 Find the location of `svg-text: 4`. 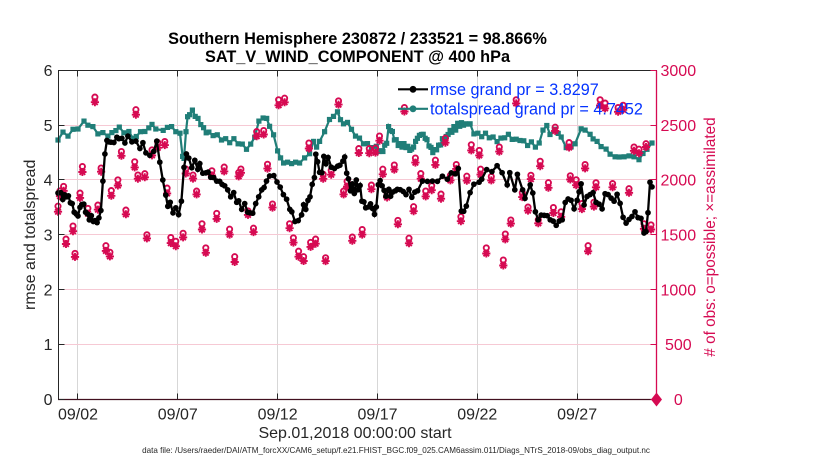

svg-text: 4 is located at coordinates (48, 181).